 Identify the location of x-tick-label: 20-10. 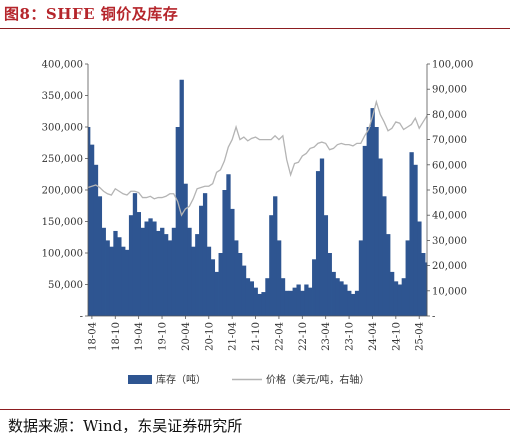
(209, 336).